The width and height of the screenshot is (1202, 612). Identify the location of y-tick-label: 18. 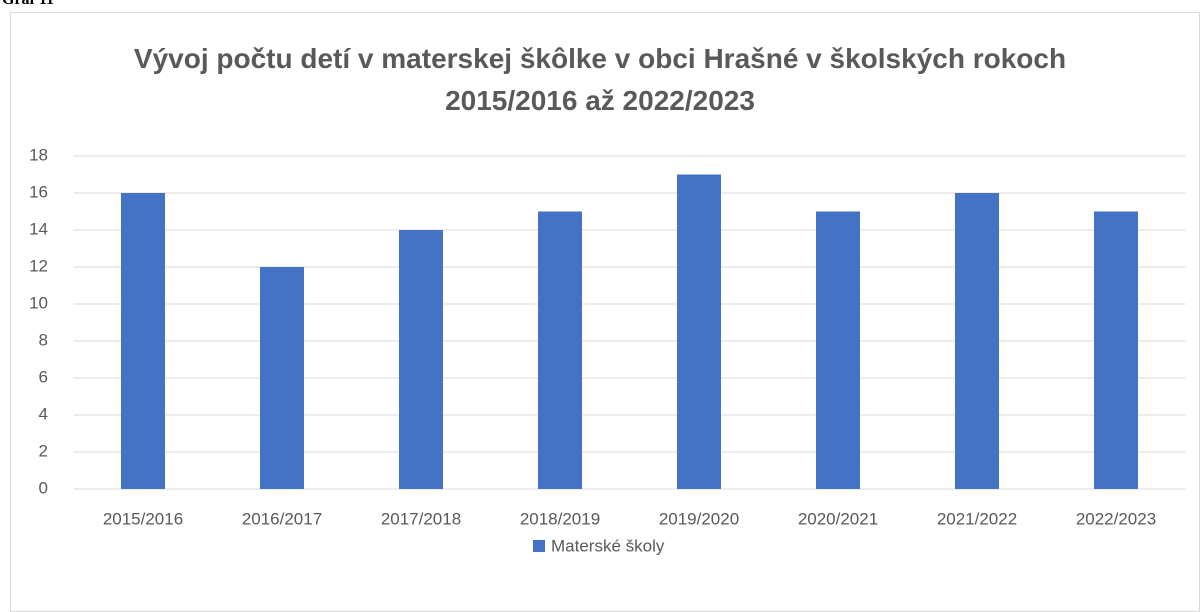
(38, 154).